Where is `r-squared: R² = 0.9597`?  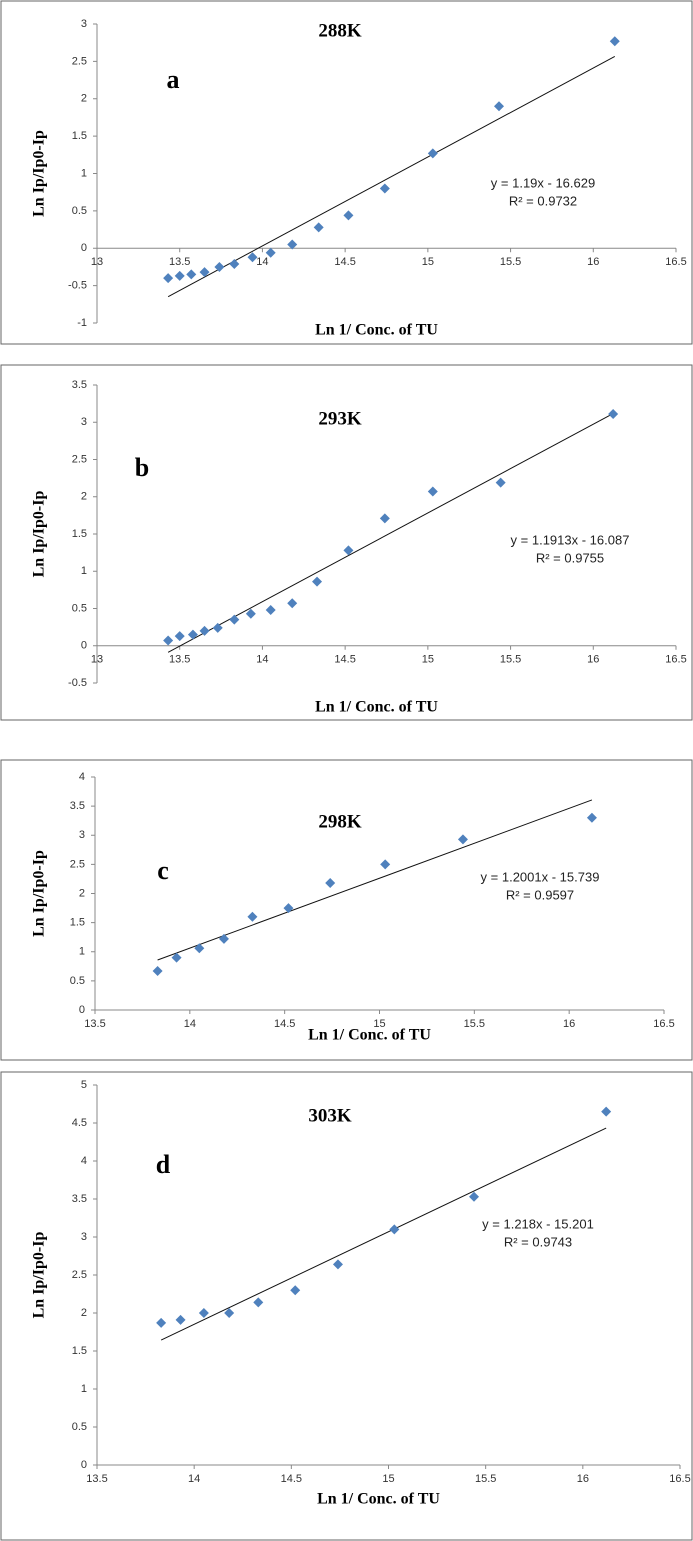
r-squared: R² = 0.9597 is located at coordinates (540, 894).